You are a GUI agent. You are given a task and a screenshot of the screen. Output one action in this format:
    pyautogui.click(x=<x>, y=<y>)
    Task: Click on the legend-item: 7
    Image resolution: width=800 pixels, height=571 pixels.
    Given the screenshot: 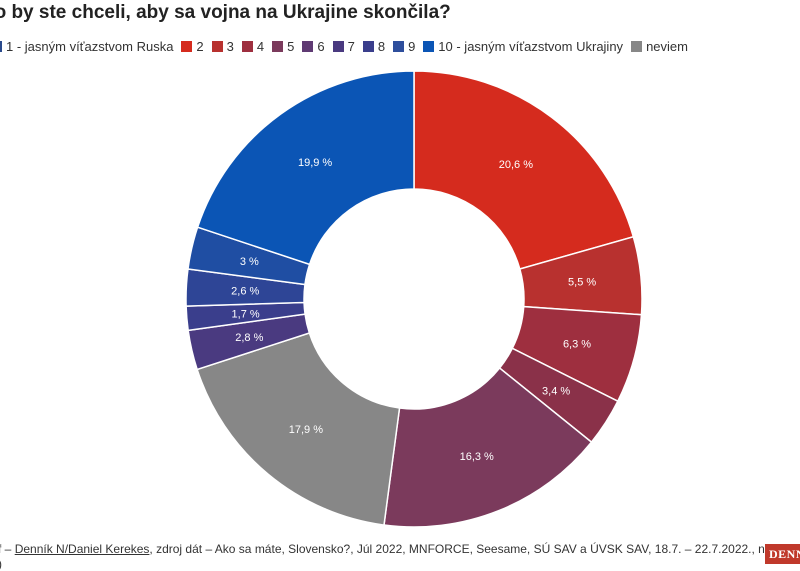 What is the action you would take?
    pyautogui.click(x=343, y=46)
    